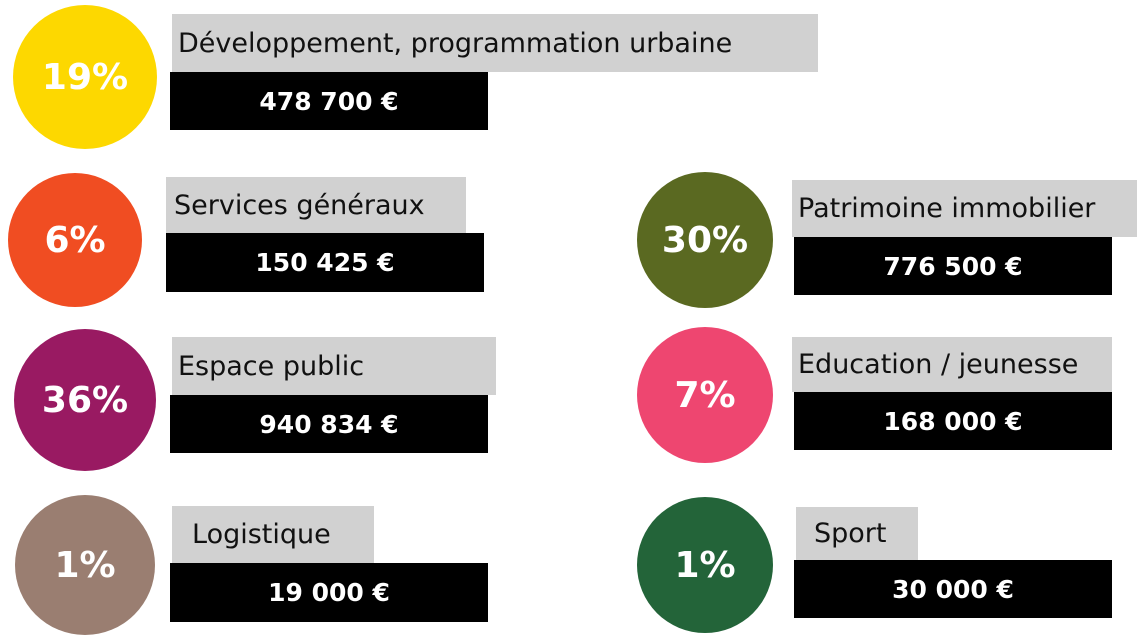 This screenshot has height=635, width=1137. Describe the element at coordinates (329, 592) in the screenshot. I see `amount-box: 19 000 €` at that location.